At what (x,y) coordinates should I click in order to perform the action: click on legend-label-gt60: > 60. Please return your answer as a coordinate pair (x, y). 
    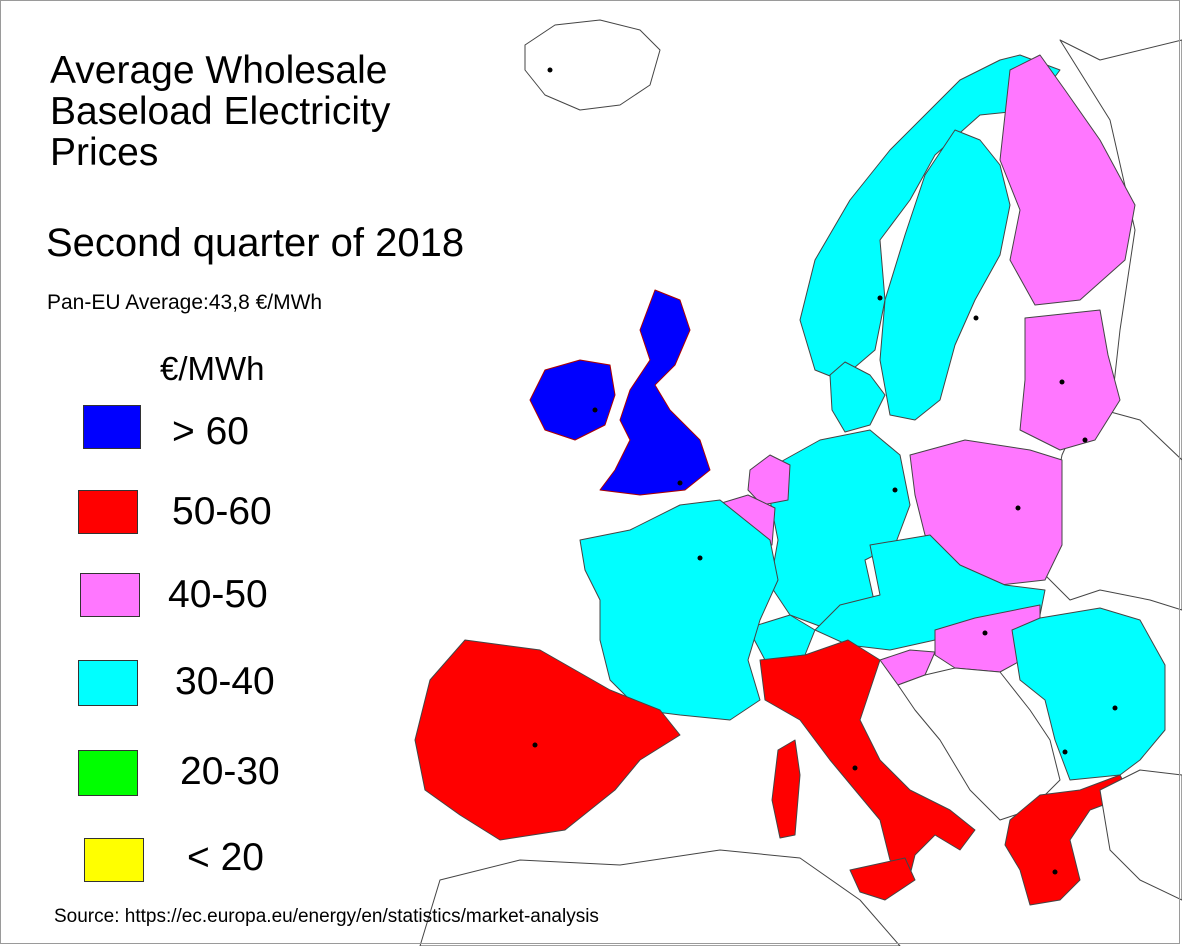
    Looking at the image, I should click on (210, 431).